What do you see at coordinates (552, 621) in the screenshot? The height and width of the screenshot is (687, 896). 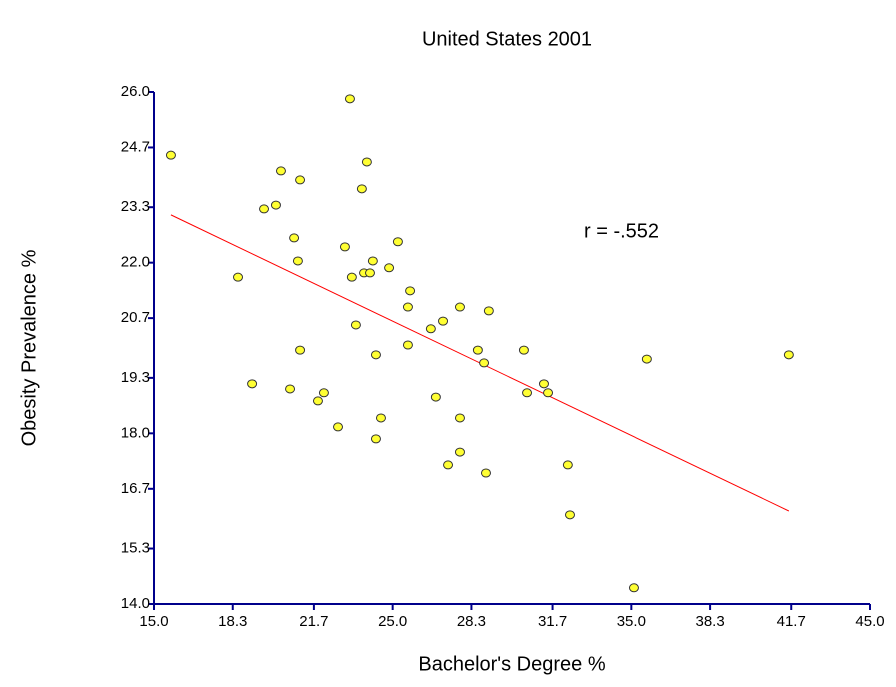 I see `x-tick-label: 31.7` at bounding box center [552, 621].